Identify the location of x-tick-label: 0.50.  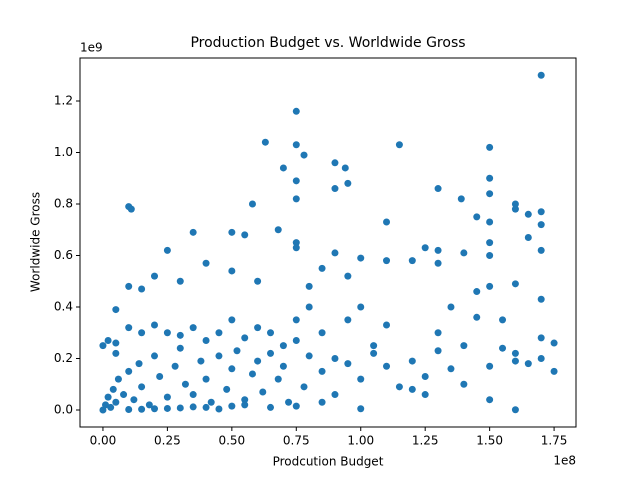
(231, 441).